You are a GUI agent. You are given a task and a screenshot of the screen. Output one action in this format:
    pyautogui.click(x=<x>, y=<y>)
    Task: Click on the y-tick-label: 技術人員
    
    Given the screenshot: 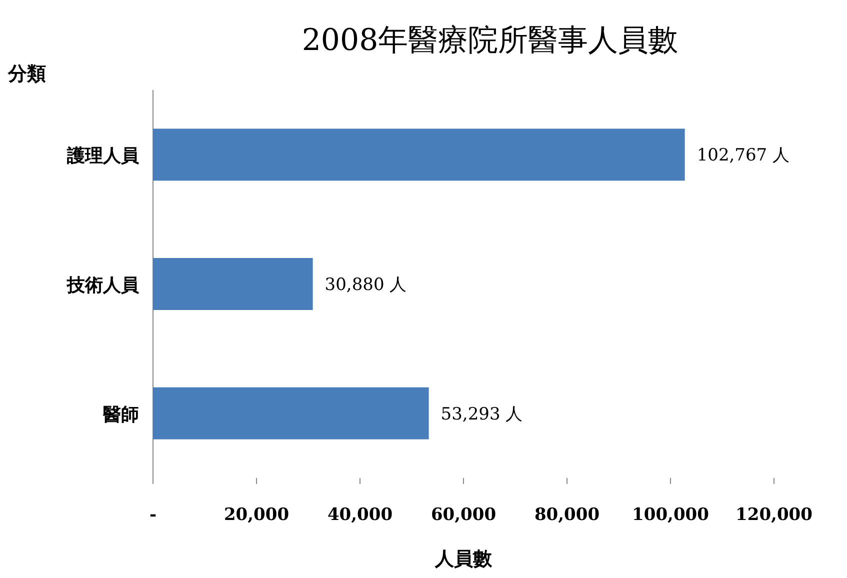 What is the action you would take?
    pyautogui.click(x=103, y=285)
    